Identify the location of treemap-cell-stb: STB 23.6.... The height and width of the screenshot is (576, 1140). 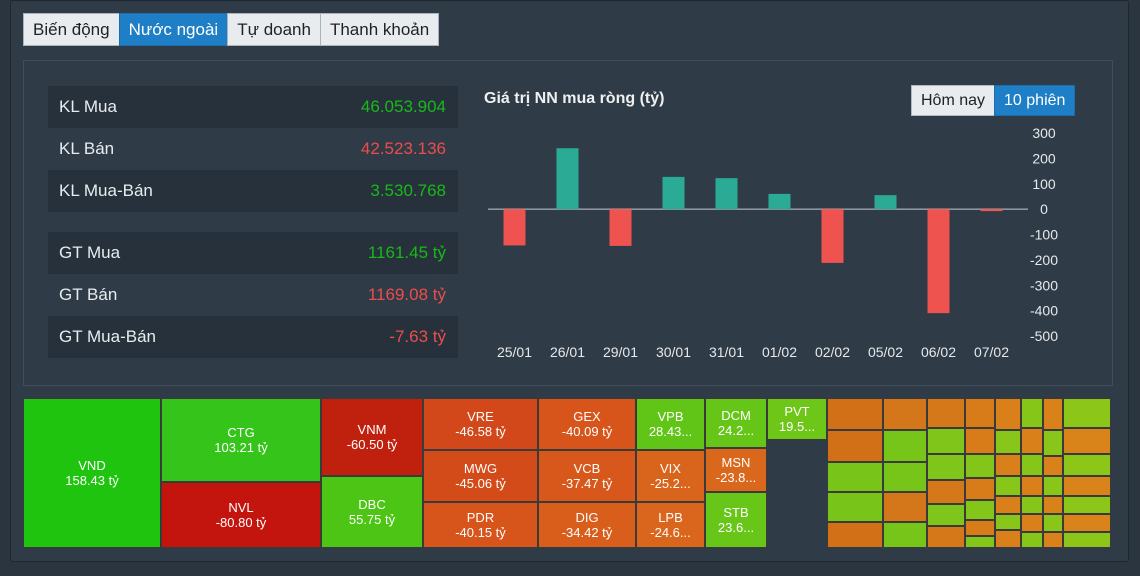
(736, 520).